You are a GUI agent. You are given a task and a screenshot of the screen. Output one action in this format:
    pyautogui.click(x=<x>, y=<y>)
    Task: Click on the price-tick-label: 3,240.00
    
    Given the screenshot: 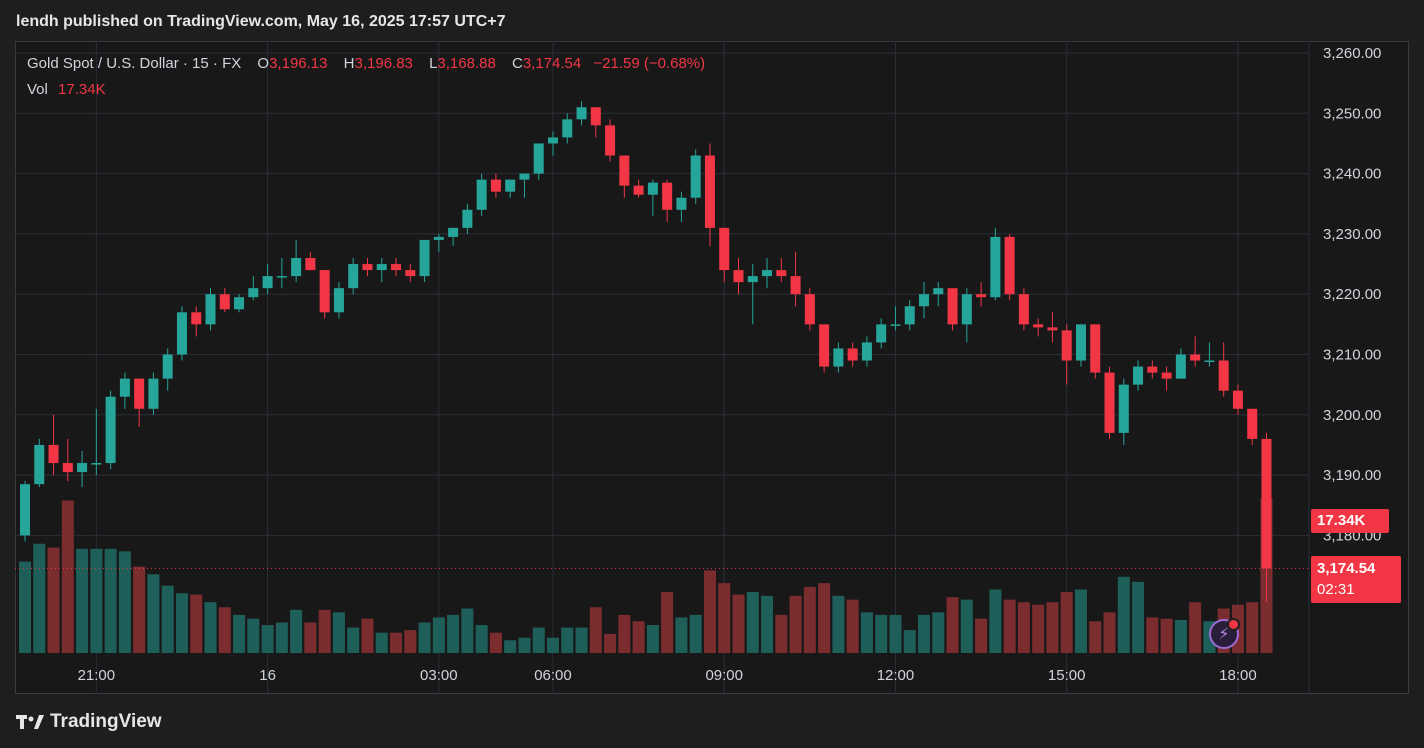 What is the action you would take?
    pyautogui.click(x=1352, y=174)
    